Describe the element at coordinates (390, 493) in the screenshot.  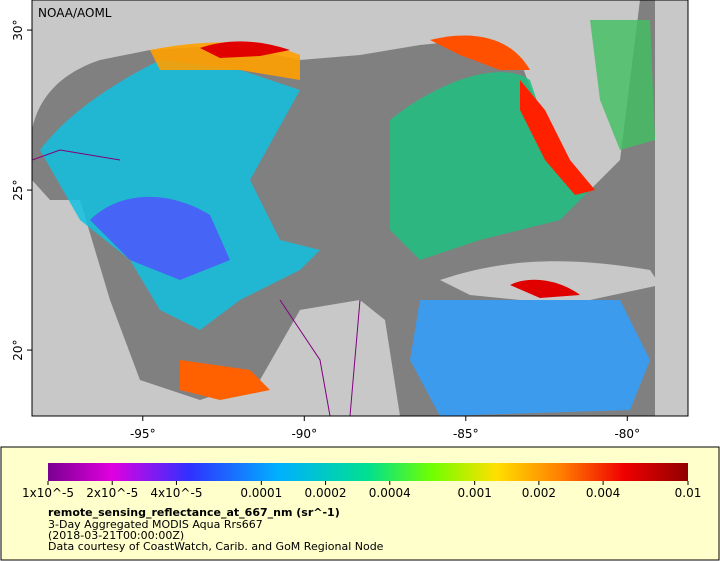
I see `color-bar-tick-label: 0.0004` at that location.